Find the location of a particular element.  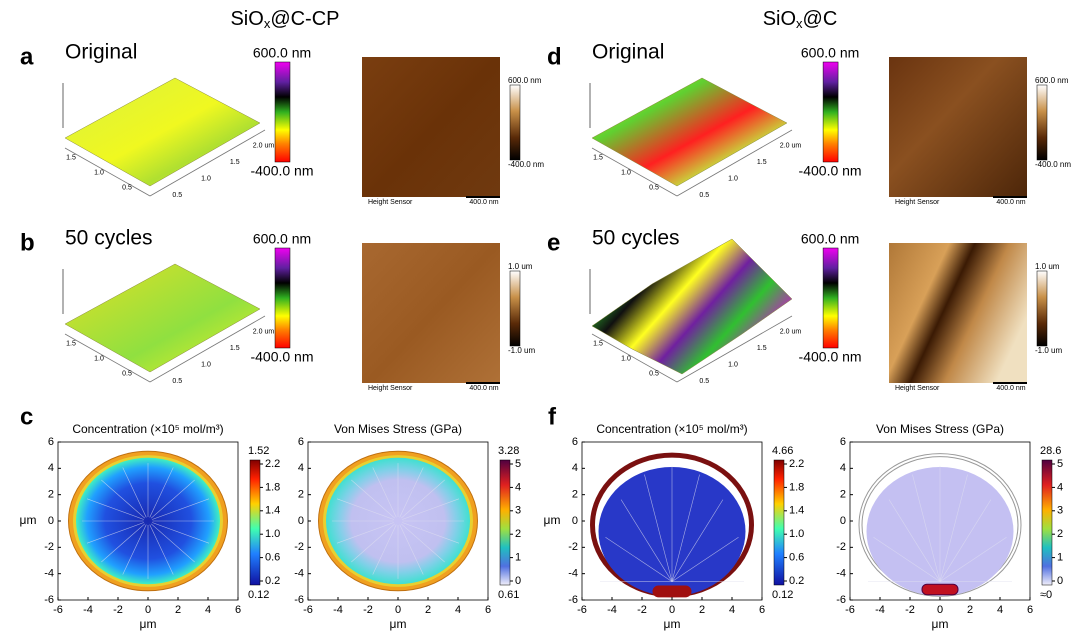

x-tick-label: 4 is located at coordinates (458, 610).